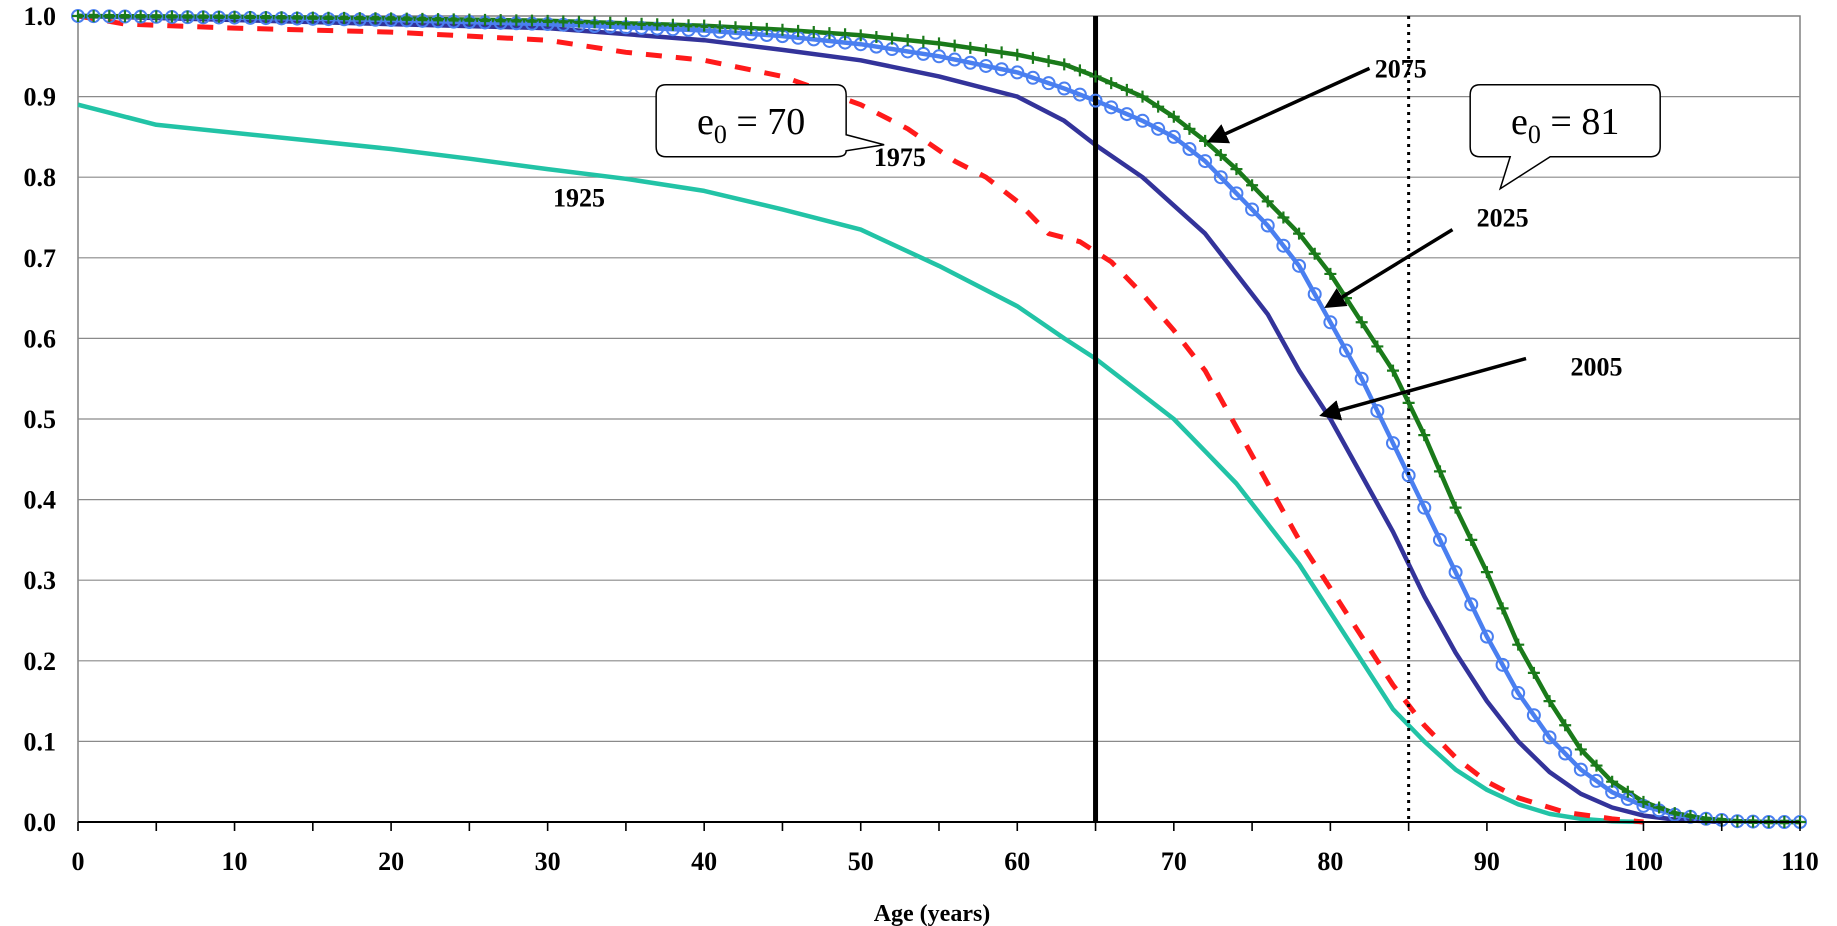 The width and height of the screenshot is (1837, 926). What do you see at coordinates (40, 258) in the screenshot?
I see `y-tick-label: 0.7` at bounding box center [40, 258].